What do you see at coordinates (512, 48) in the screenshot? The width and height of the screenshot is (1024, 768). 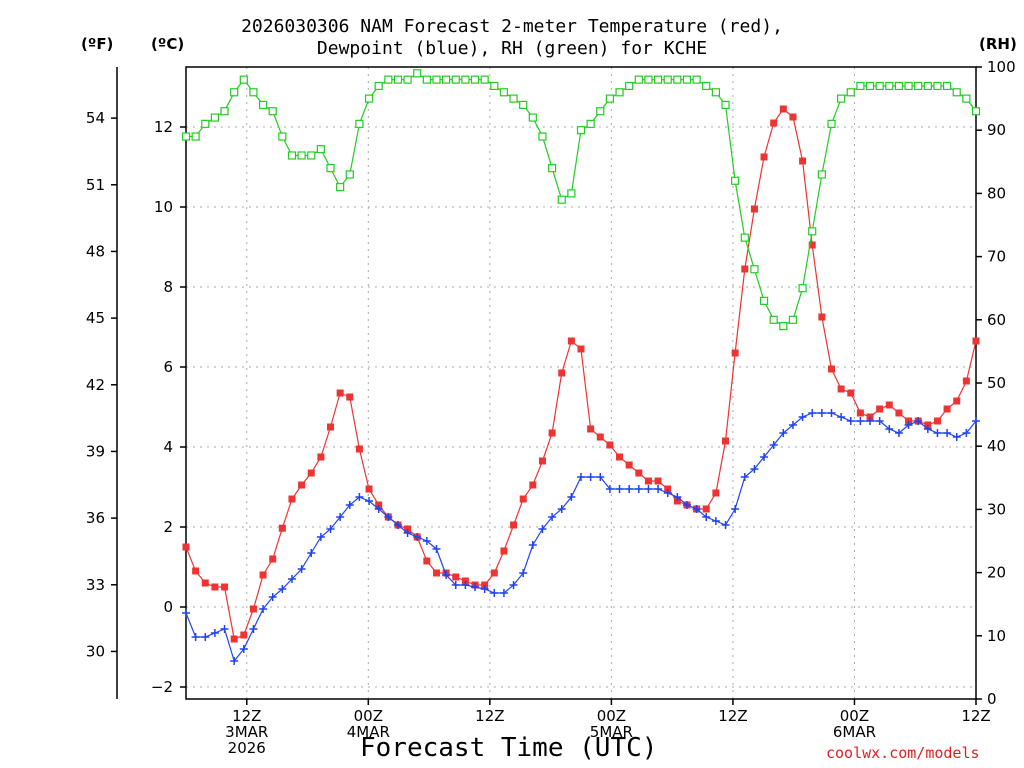 I see `chart-title-line2: Dewpoint (blue), RH (green) for KCHE` at bounding box center [512, 48].